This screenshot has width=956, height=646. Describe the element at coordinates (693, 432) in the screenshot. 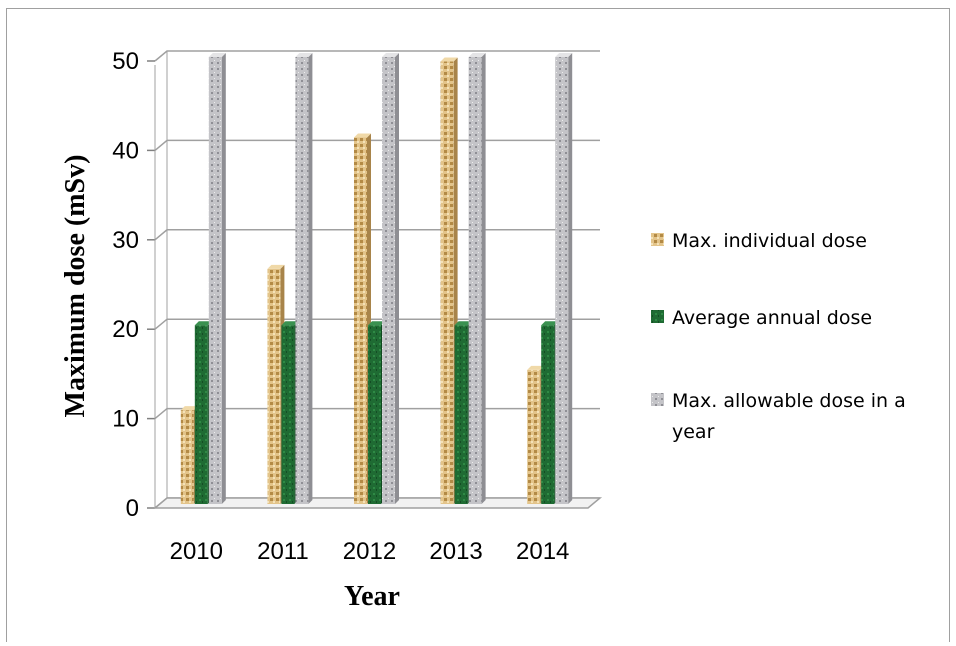

I see `legend-label: year` at that location.